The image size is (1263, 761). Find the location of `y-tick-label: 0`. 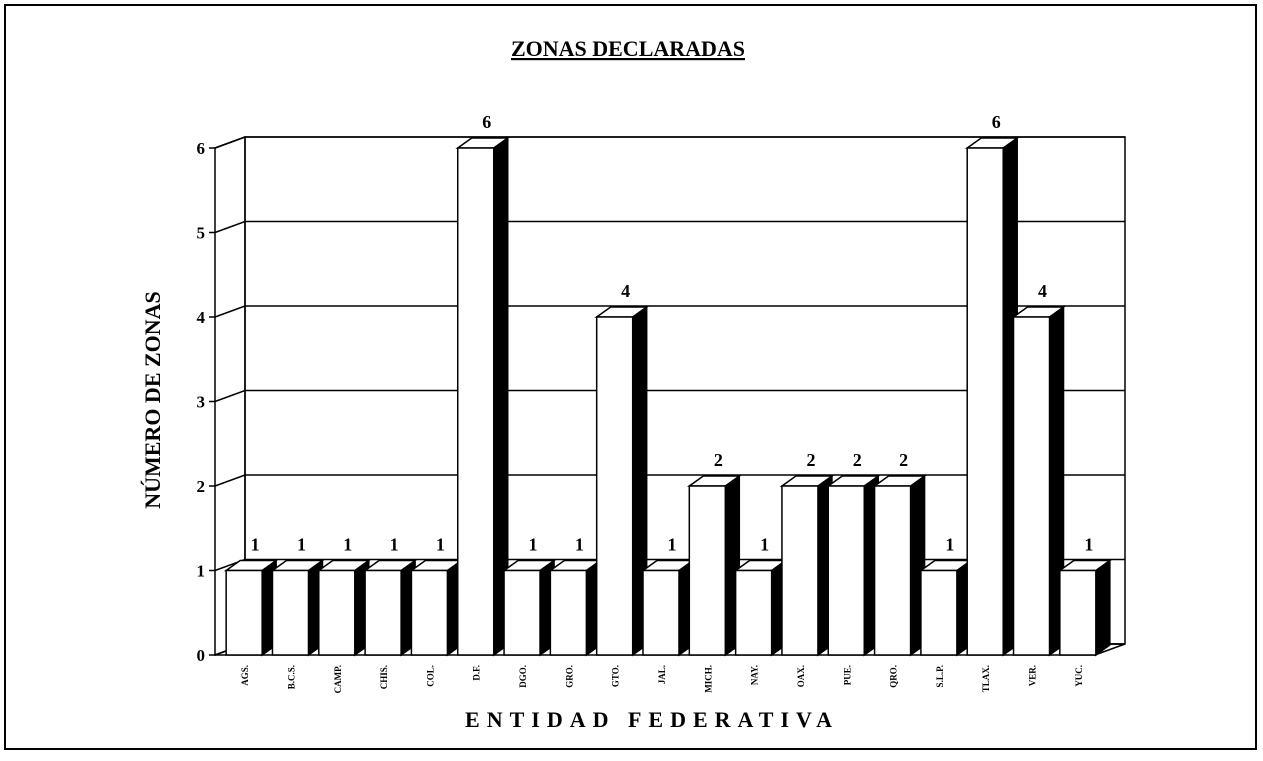

y-tick-label: 0 is located at coordinates (201, 655).